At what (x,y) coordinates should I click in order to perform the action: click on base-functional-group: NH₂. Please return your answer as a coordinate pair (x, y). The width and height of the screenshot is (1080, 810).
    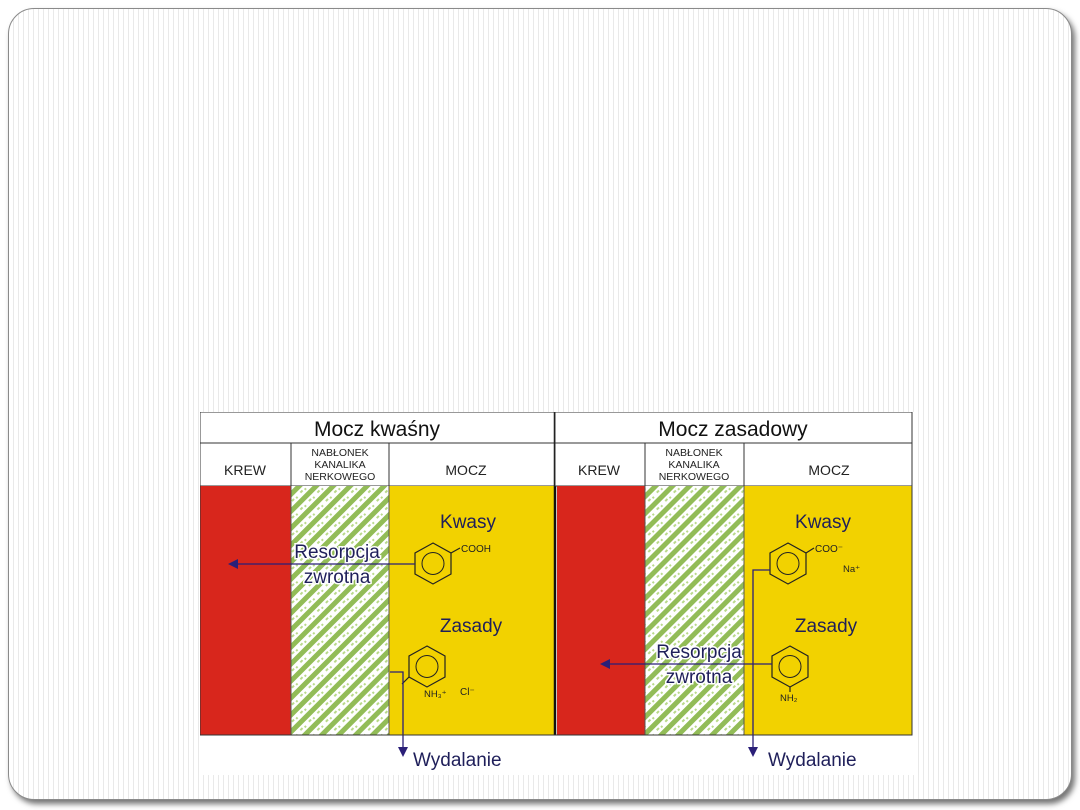
    Looking at the image, I should click on (789, 698).